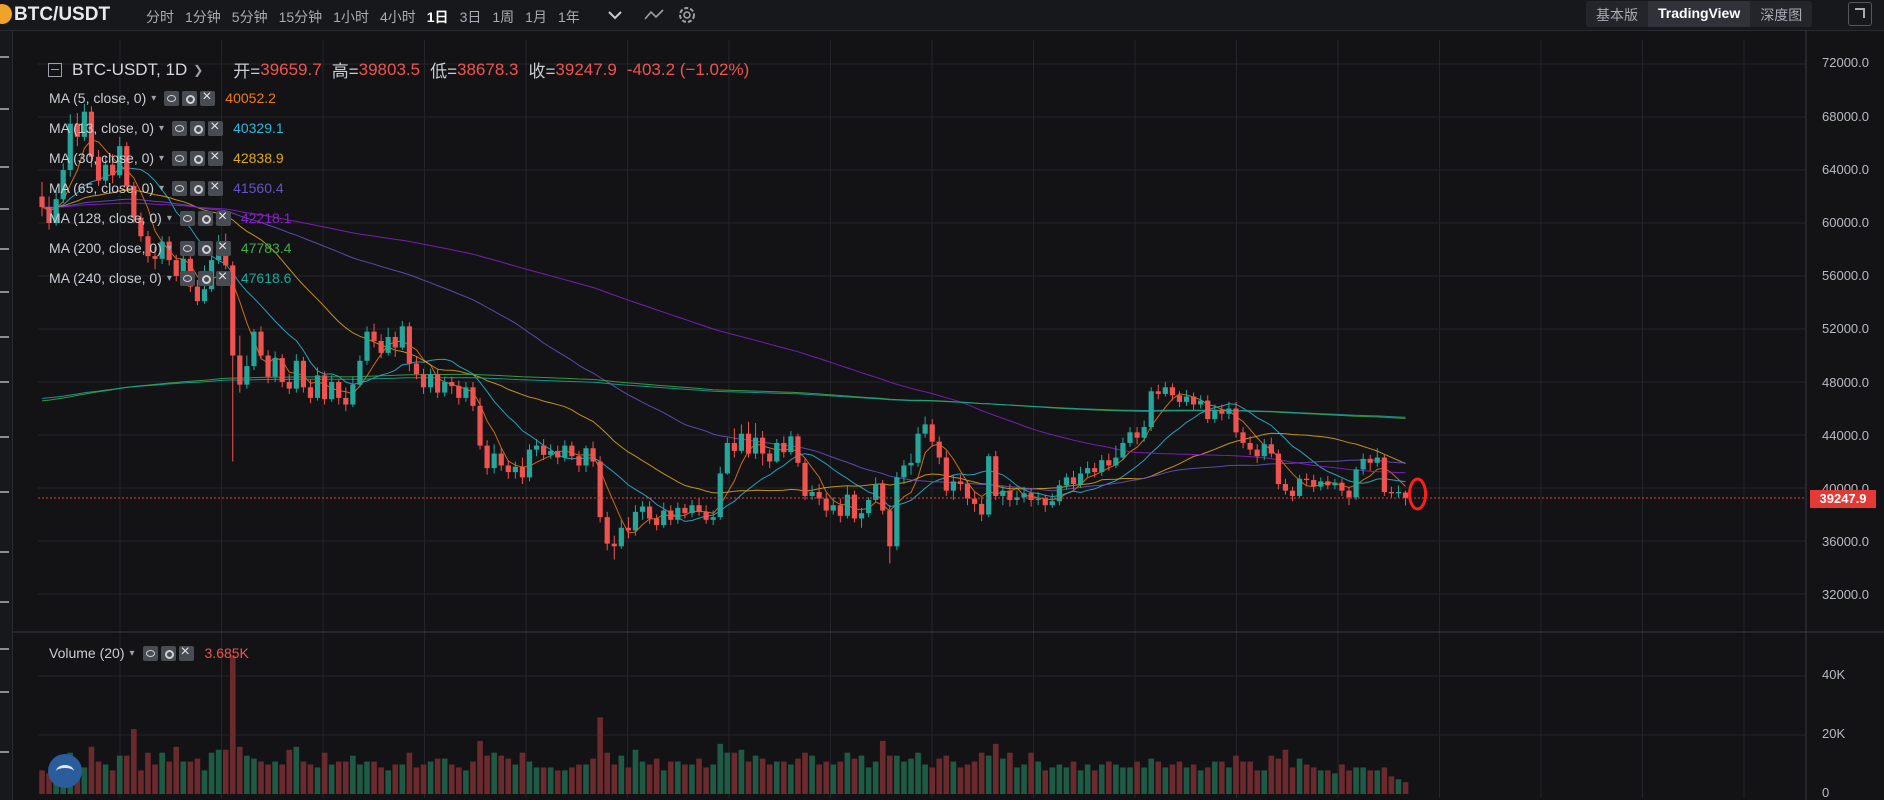 The image size is (1884, 800). I want to click on collapse-legend-icon, so click(55, 69).